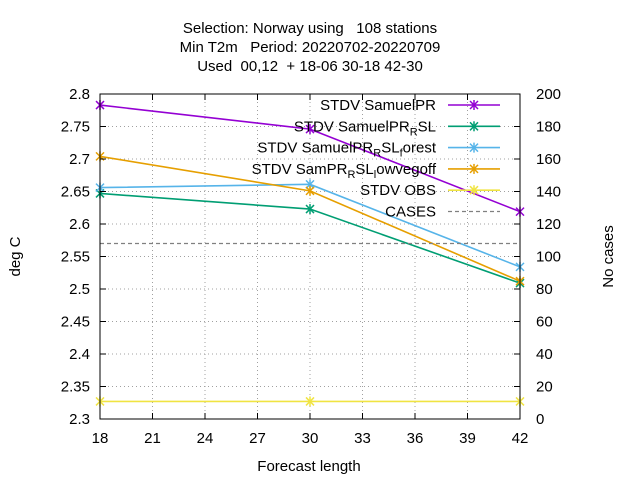 Image resolution: width=640 pixels, height=480 pixels. Describe the element at coordinates (75, 322) in the screenshot. I see `y-tick-label: 2.45` at that location.